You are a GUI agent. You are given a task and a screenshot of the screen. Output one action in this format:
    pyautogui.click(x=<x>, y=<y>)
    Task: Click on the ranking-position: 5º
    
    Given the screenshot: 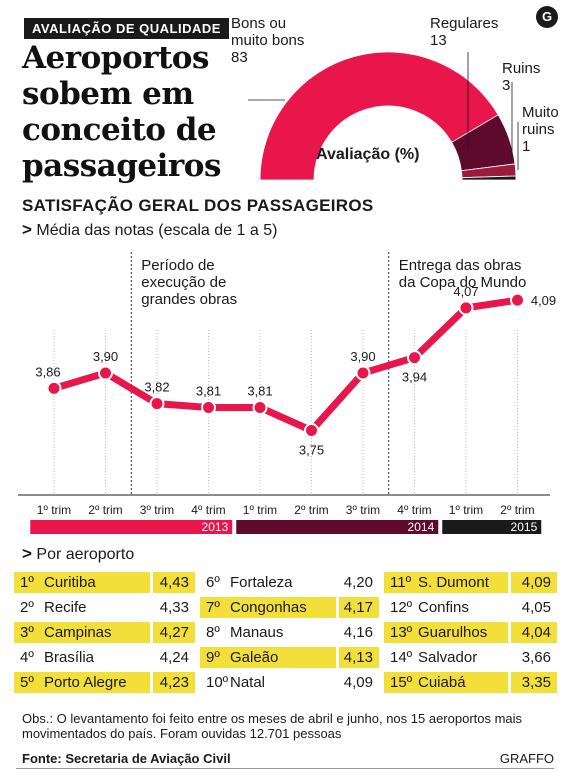 What is the action you would take?
    pyautogui.click(x=27, y=682)
    